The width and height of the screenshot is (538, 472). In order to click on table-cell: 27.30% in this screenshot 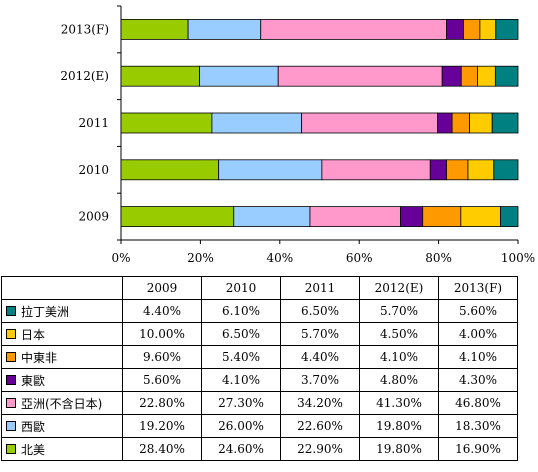, I will do `click(241, 403)`.